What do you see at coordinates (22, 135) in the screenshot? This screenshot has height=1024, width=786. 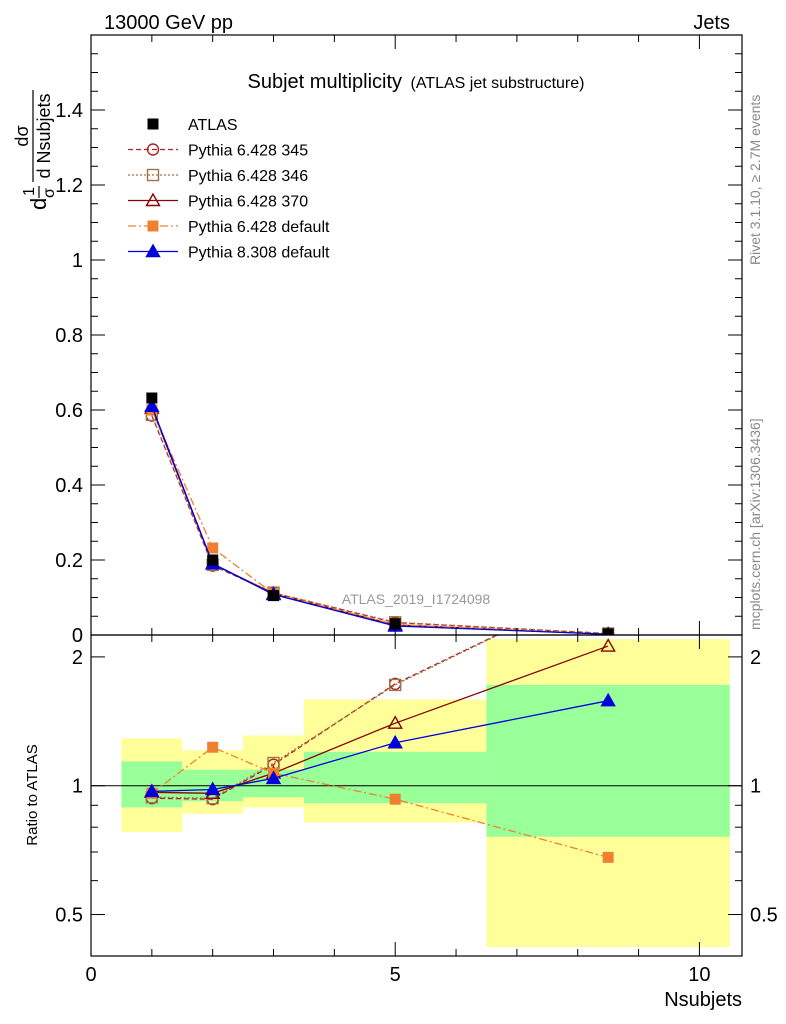 I see `ylabel-numerator: dσ` at bounding box center [22, 135].